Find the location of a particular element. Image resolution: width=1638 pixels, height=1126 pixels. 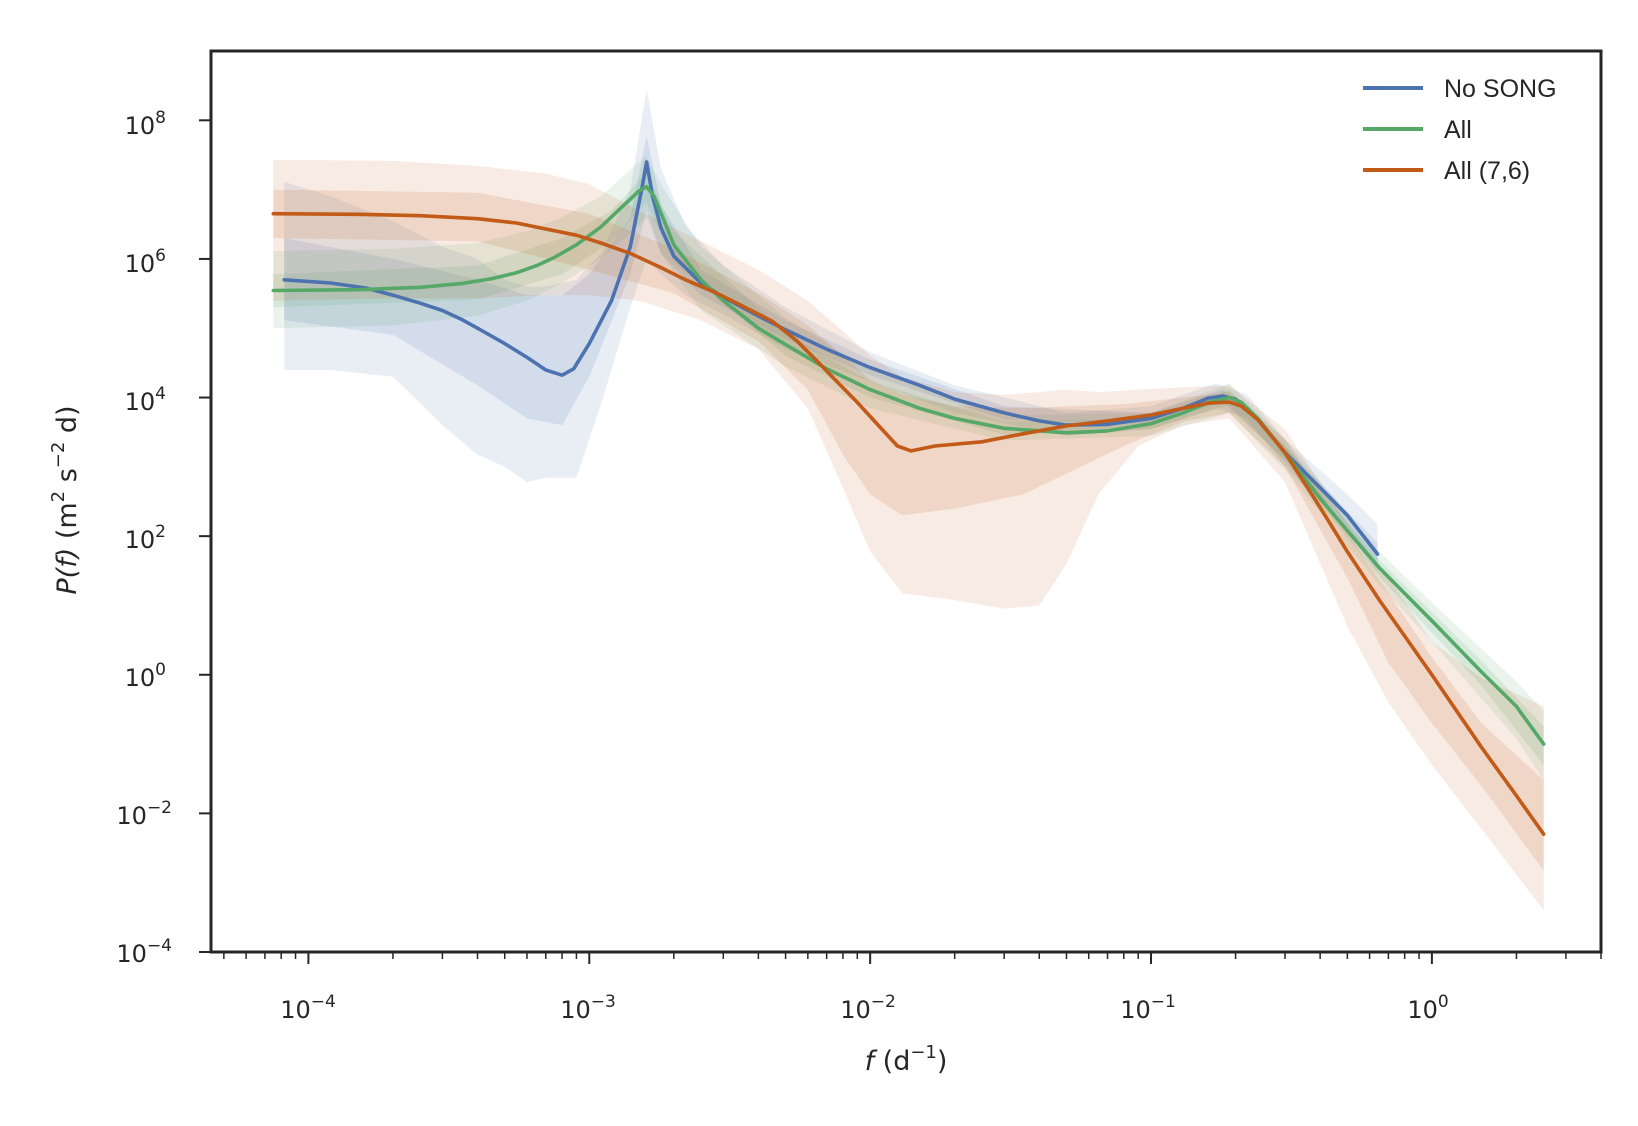

y-axis-label: P(f) (m2 s−2 d) is located at coordinates (65, 499).